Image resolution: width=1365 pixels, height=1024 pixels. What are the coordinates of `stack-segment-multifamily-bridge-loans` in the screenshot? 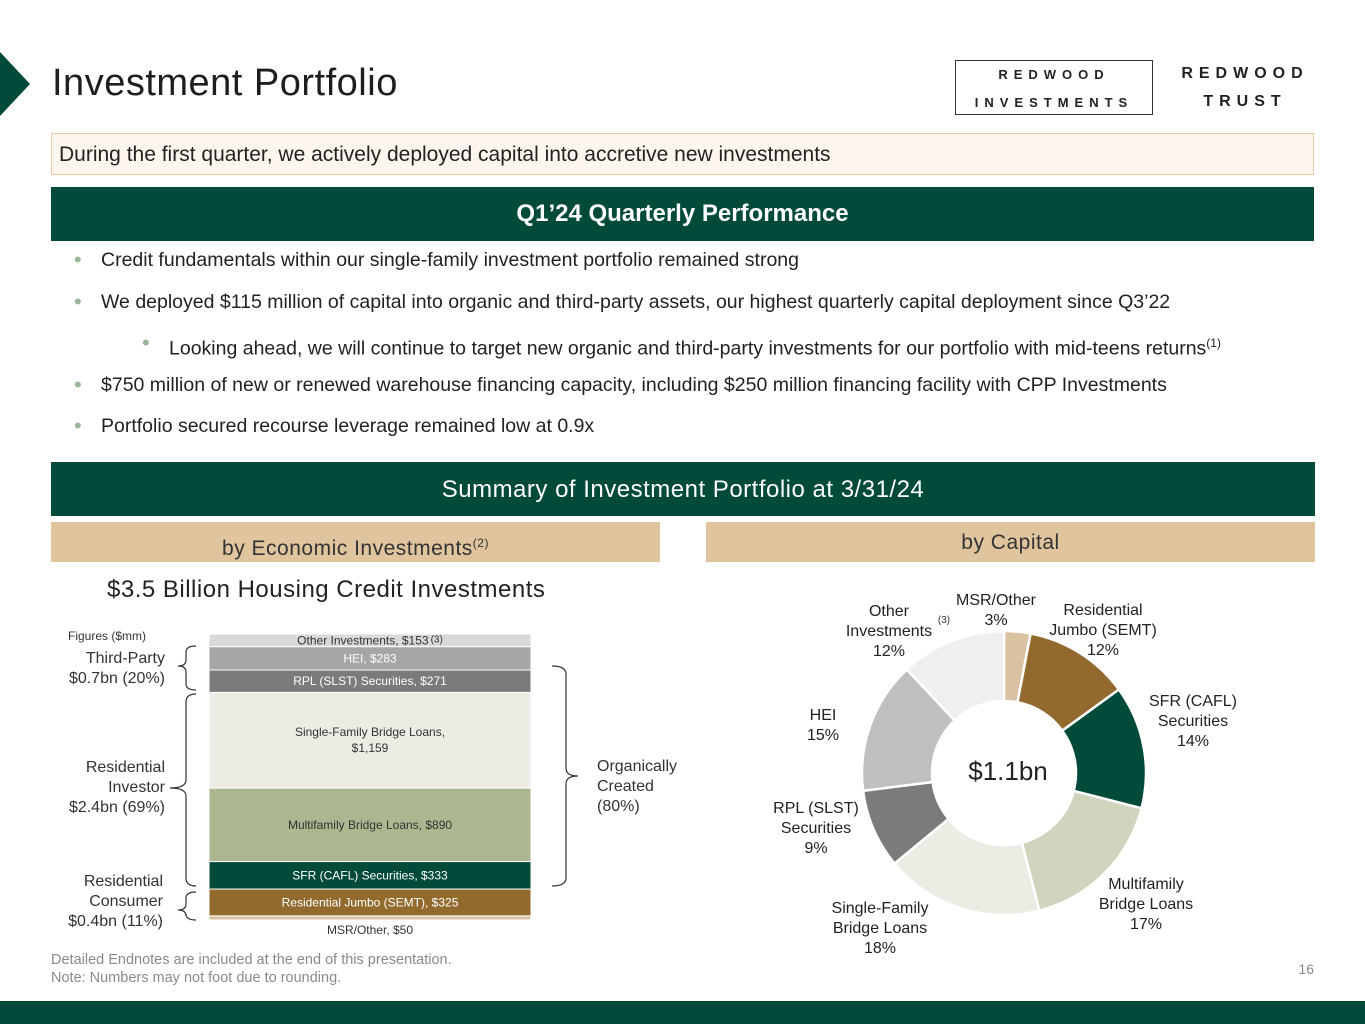 It's located at (370, 825).